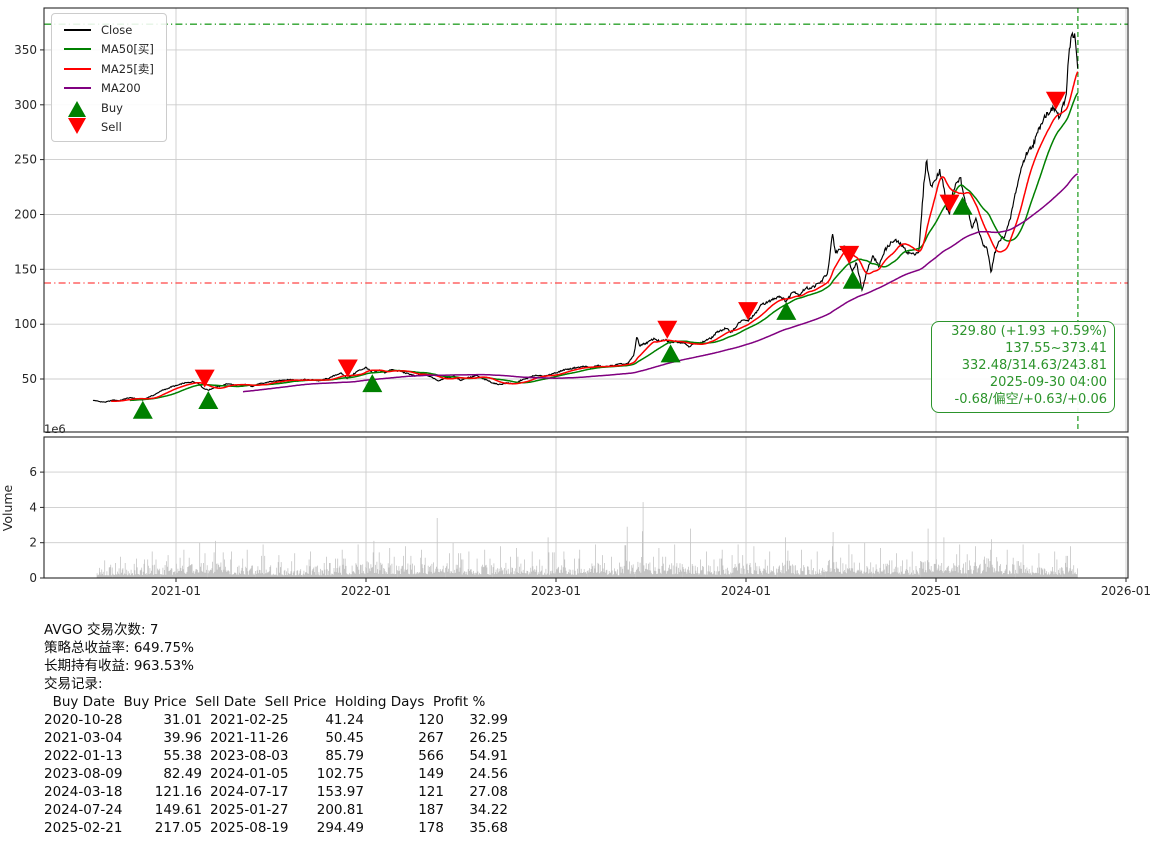  I want to click on buy-triangle-icon, so click(77, 109).